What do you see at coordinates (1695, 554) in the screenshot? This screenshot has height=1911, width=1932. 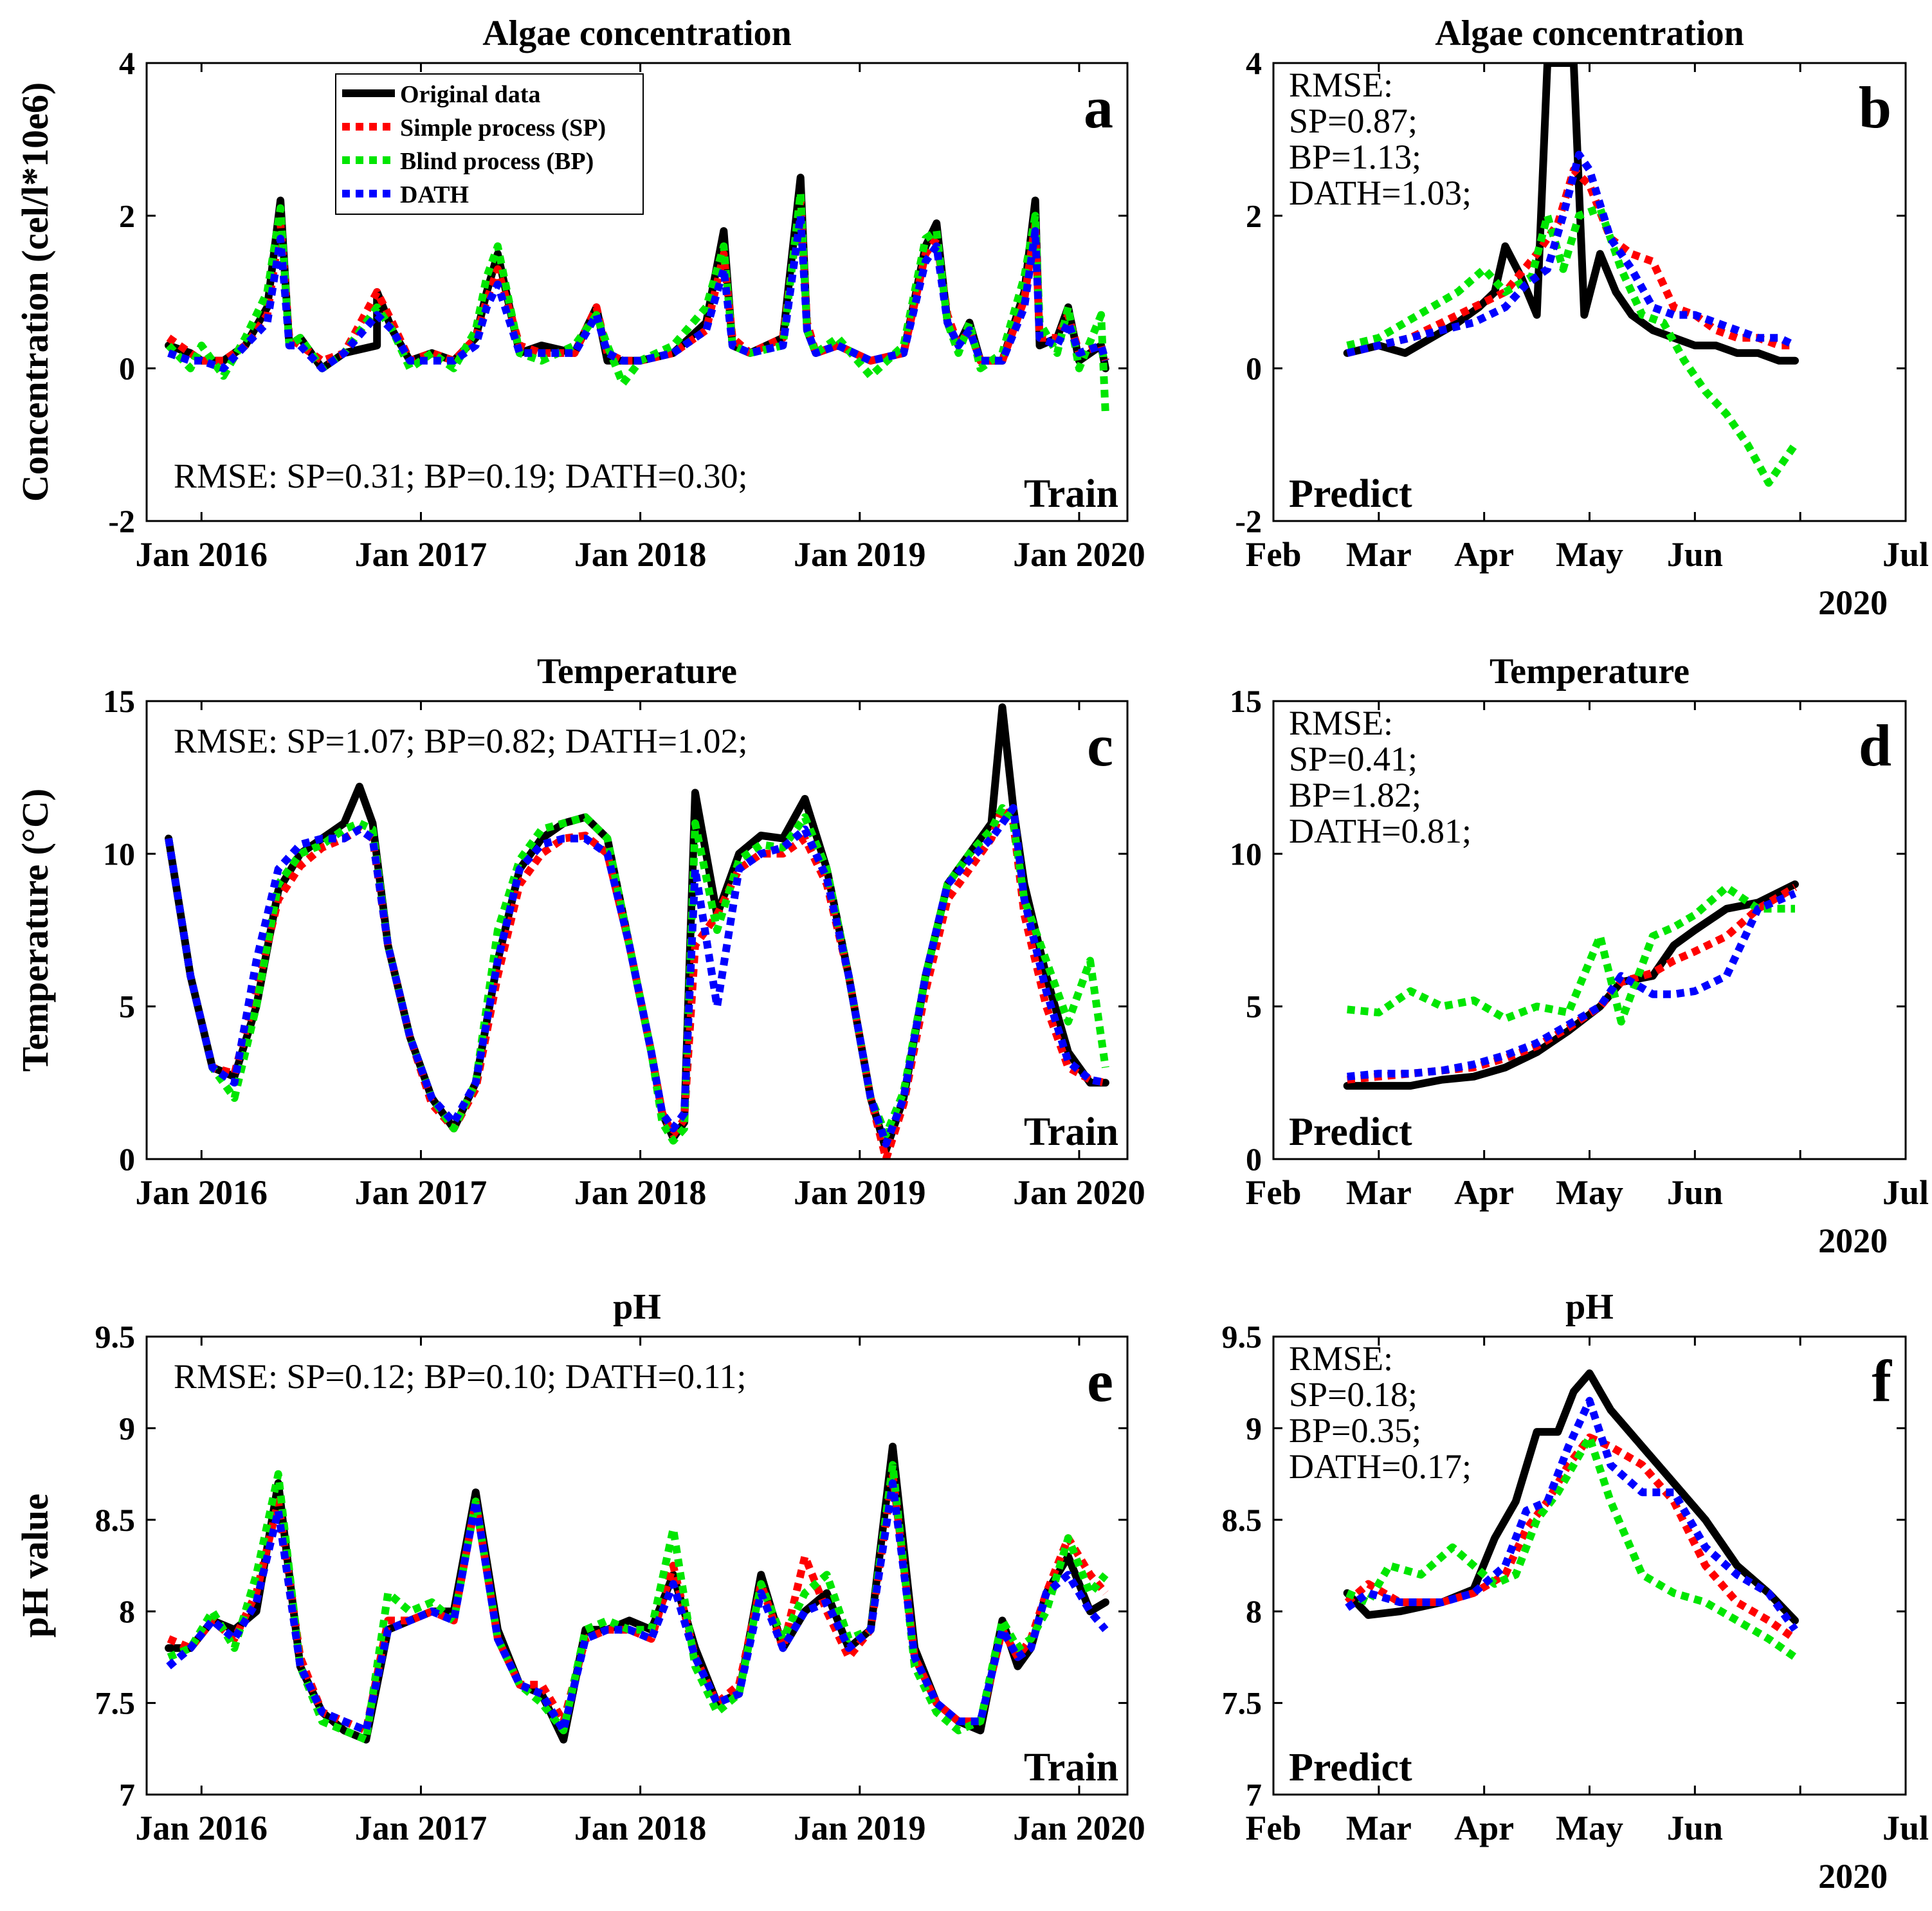 I see `x-tick-label: Jun` at bounding box center [1695, 554].